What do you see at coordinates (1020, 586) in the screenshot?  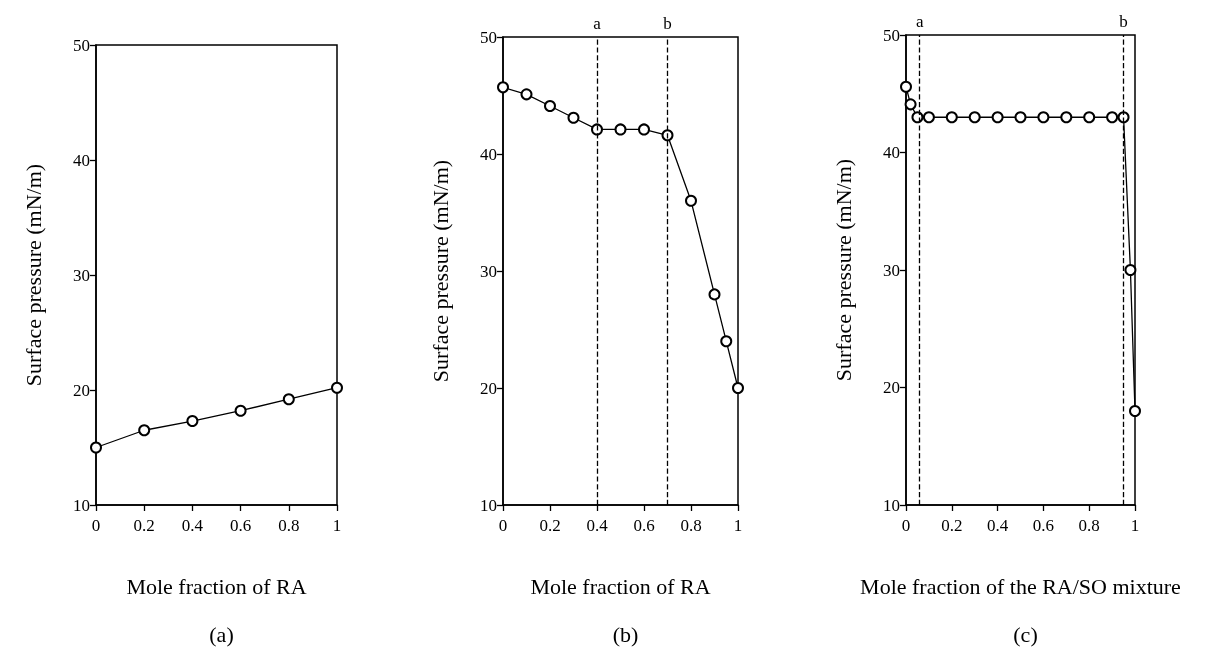 I see `x-axis-title: Mole fraction of the RA/SO mixture` at bounding box center [1020, 586].